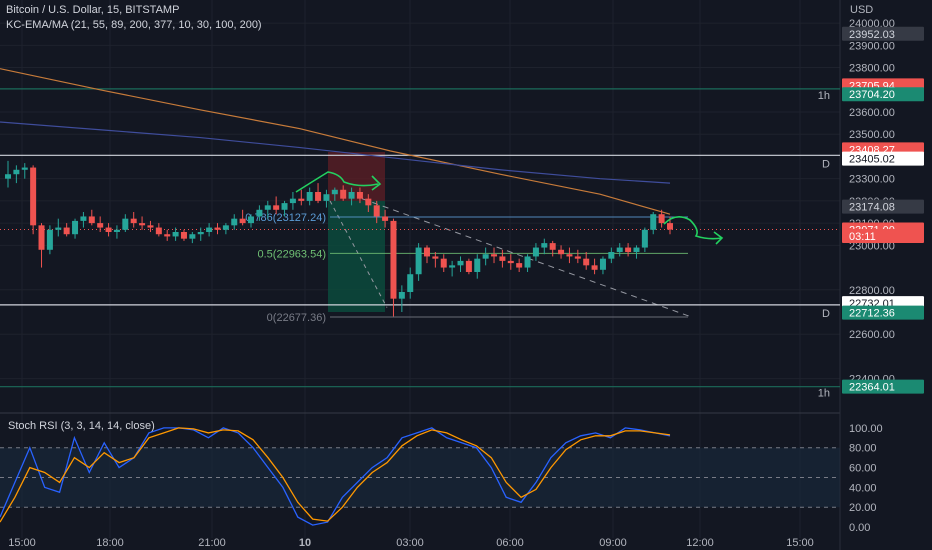 The width and height of the screenshot is (932, 550). What do you see at coordinates (335, 476) in the screenshot?
I see `stoch-rsi-line` at bounding box center [335, 476].